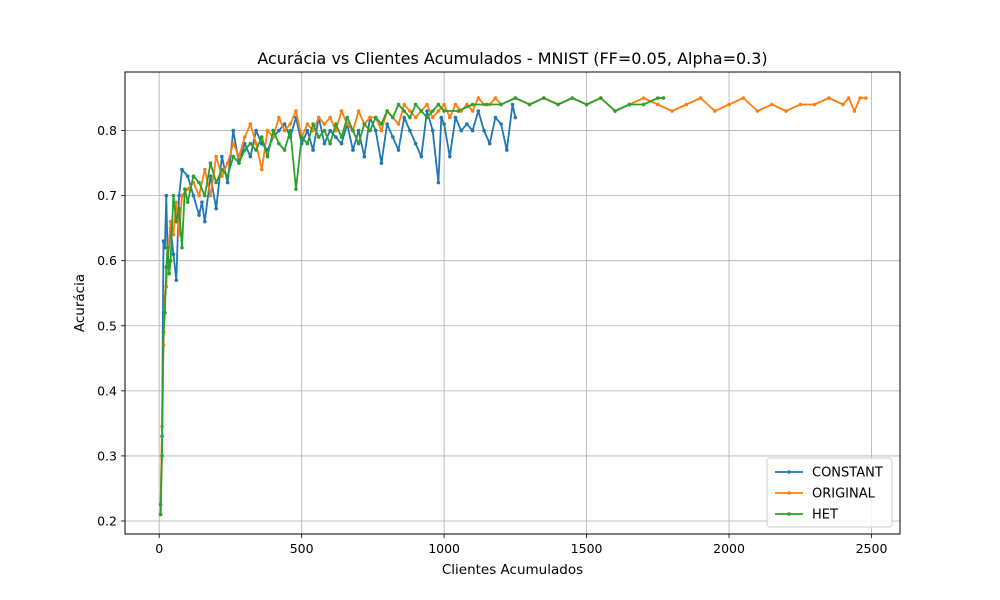  I want to click on y-tick-label: 0.7, so click(107, 195).